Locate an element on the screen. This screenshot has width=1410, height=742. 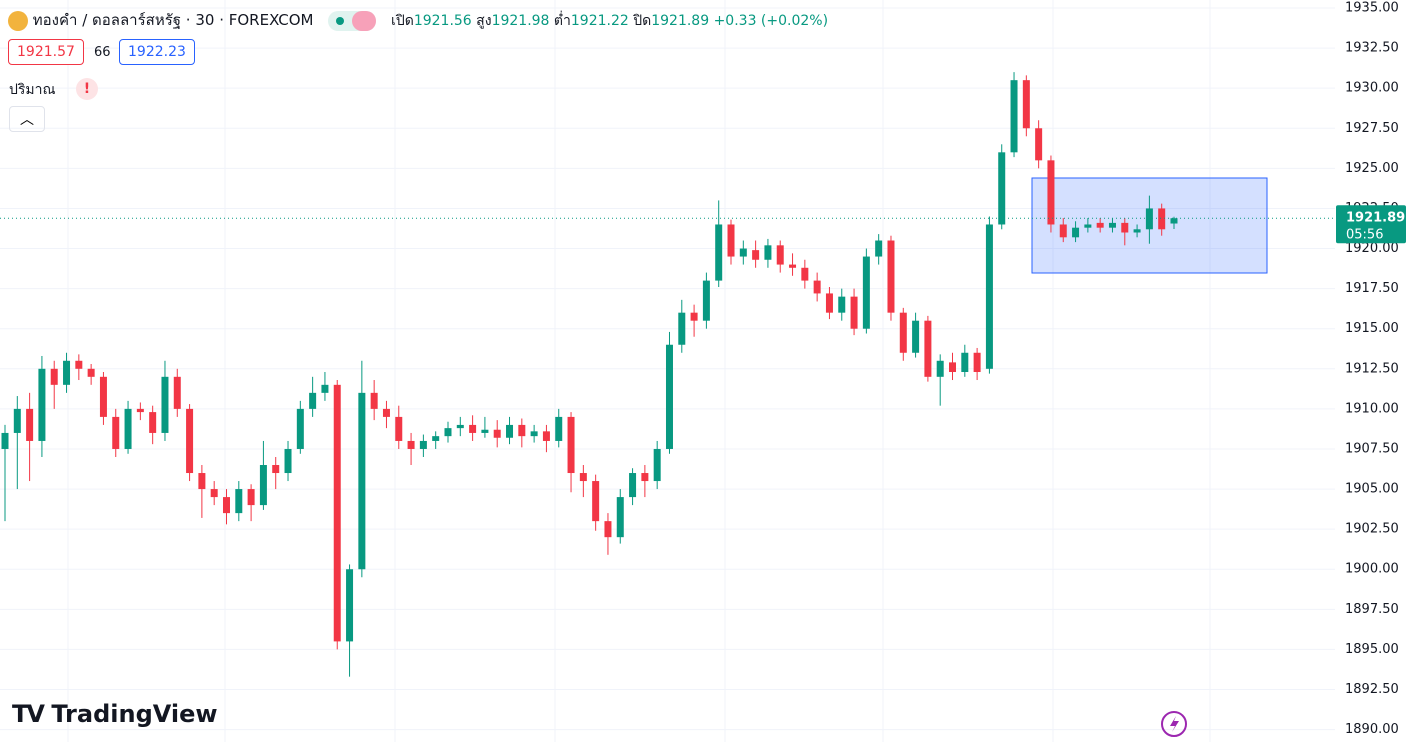
high-value: 1921.98 is located at coordinates (520, 21).